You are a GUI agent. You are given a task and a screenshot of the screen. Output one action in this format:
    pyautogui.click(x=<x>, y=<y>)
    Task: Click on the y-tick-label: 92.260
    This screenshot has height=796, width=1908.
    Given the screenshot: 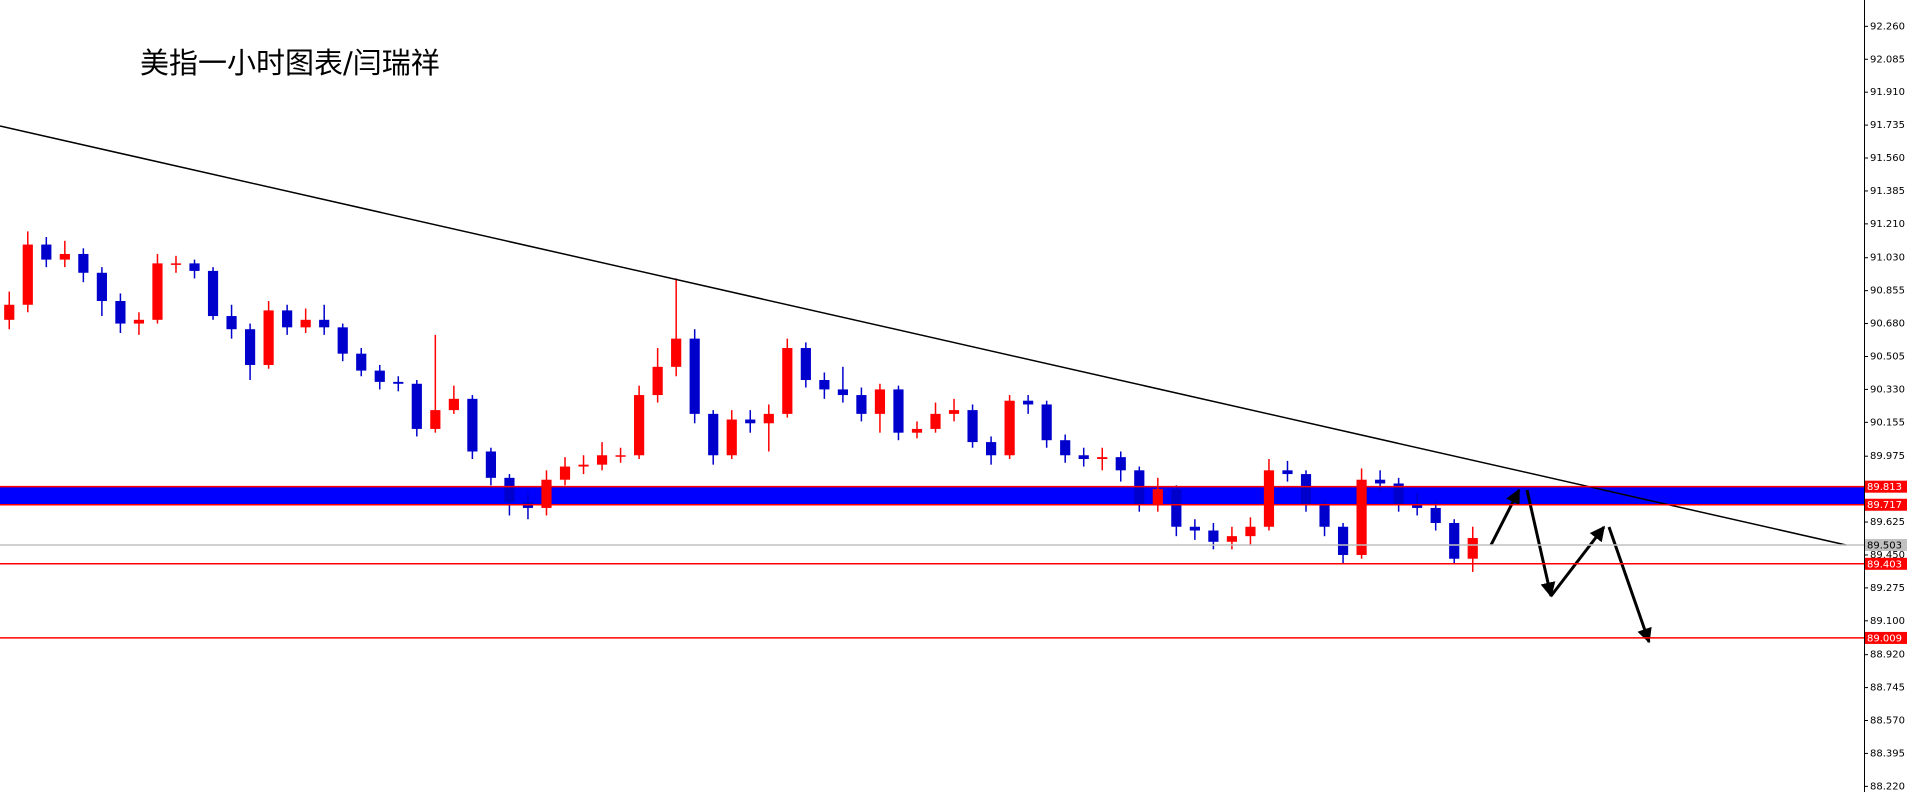 What is the action you would take?
    pyautogui.click(x=1887, y=26)
    